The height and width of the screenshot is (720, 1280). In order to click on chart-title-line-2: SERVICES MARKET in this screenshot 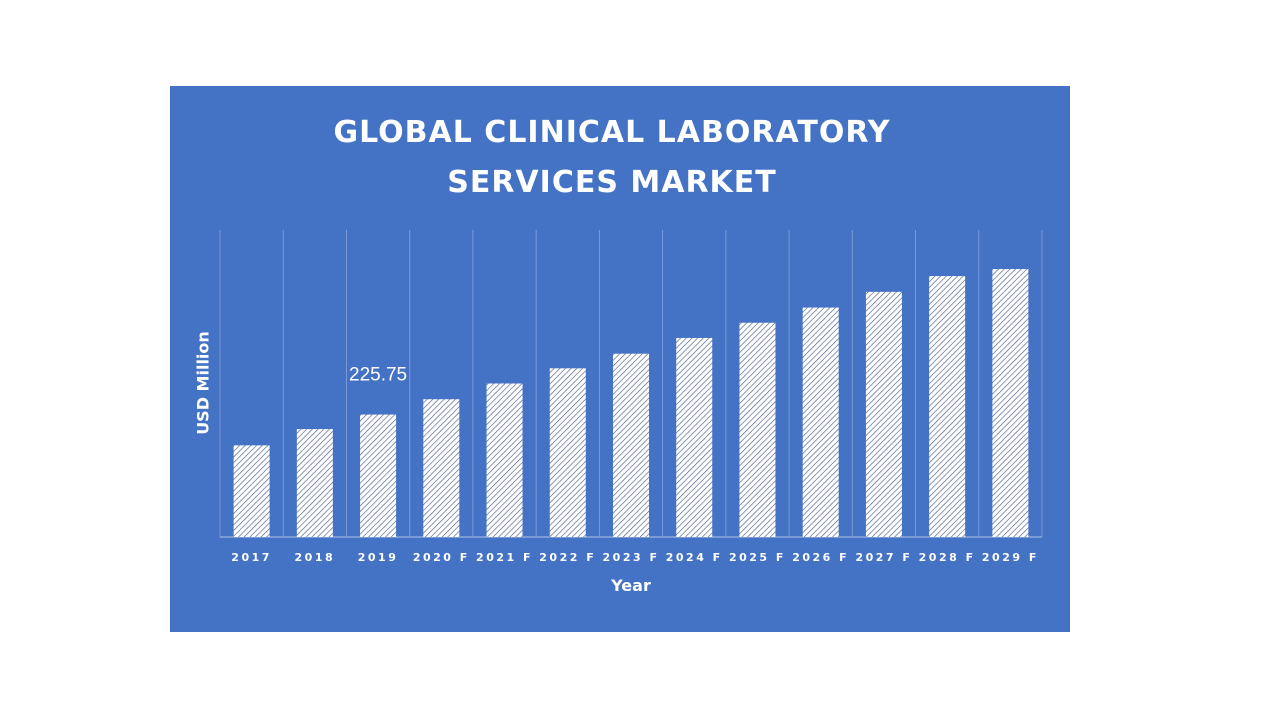, I will do `click(612, 182)`.